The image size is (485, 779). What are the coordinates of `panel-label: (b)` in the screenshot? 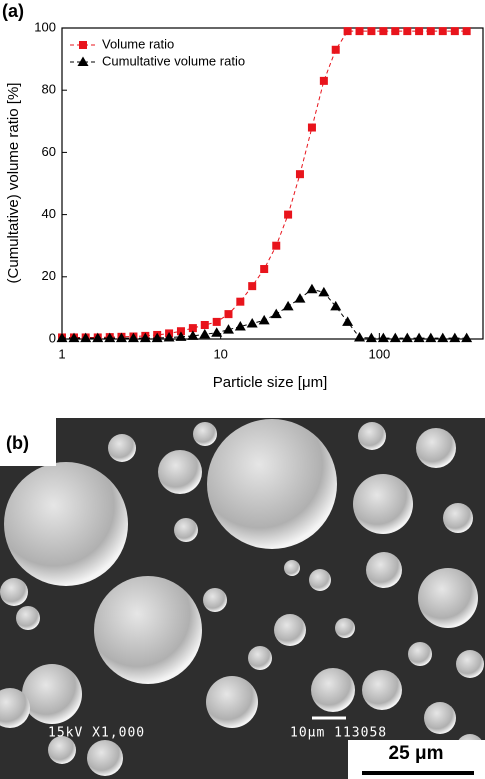 It's located at (17, 443).